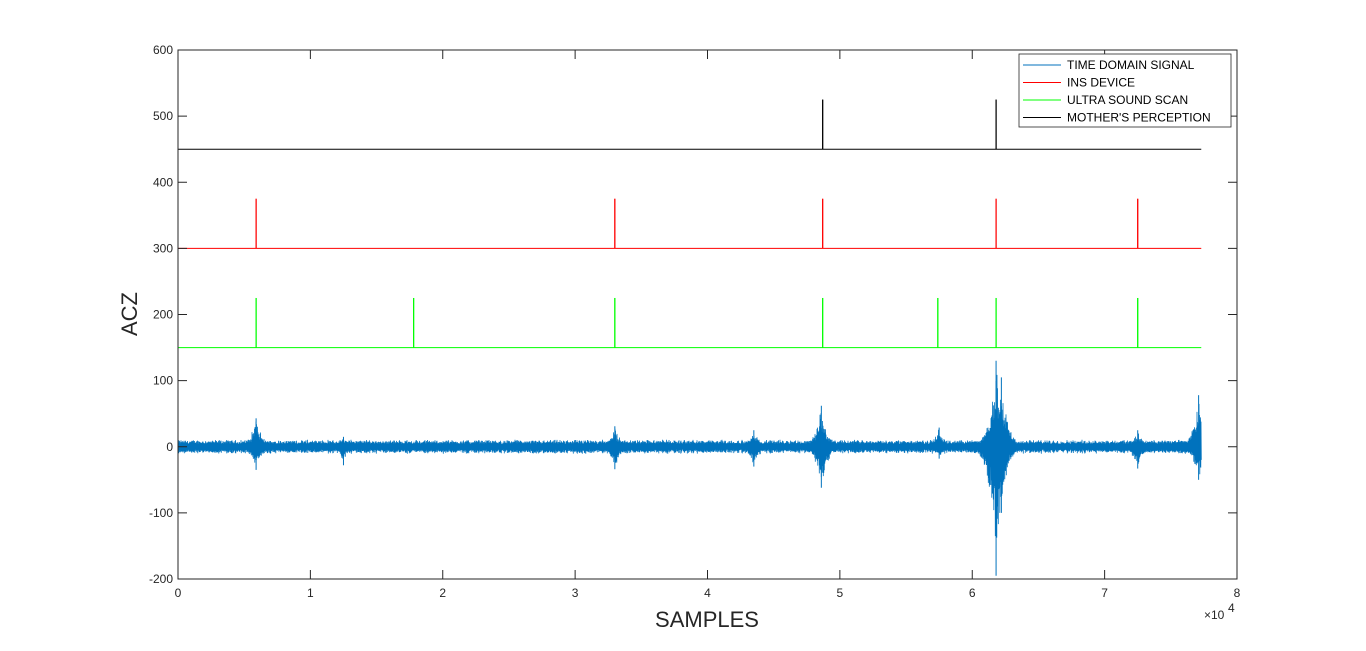  What do you see at coordinates (707, 619) in the screenshot?
I see `x-axis-title: SAMPLES` at bounding box center [707, 619].